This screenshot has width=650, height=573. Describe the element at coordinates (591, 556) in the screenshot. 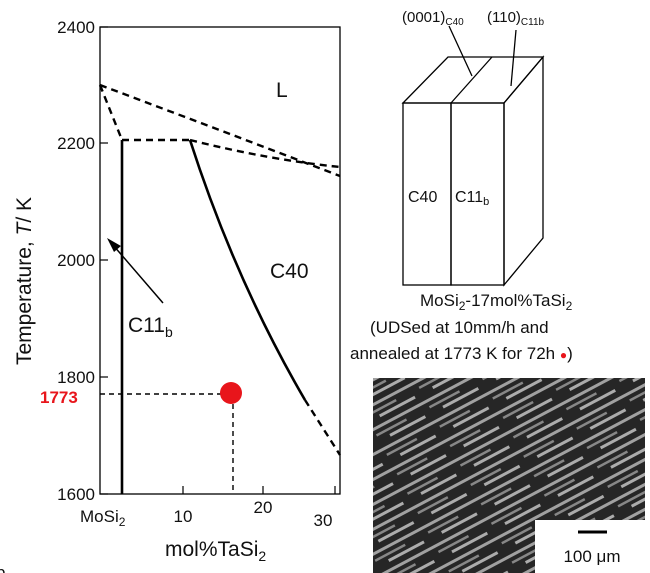

I see `scale-bar-label: 100 μm` at that location.